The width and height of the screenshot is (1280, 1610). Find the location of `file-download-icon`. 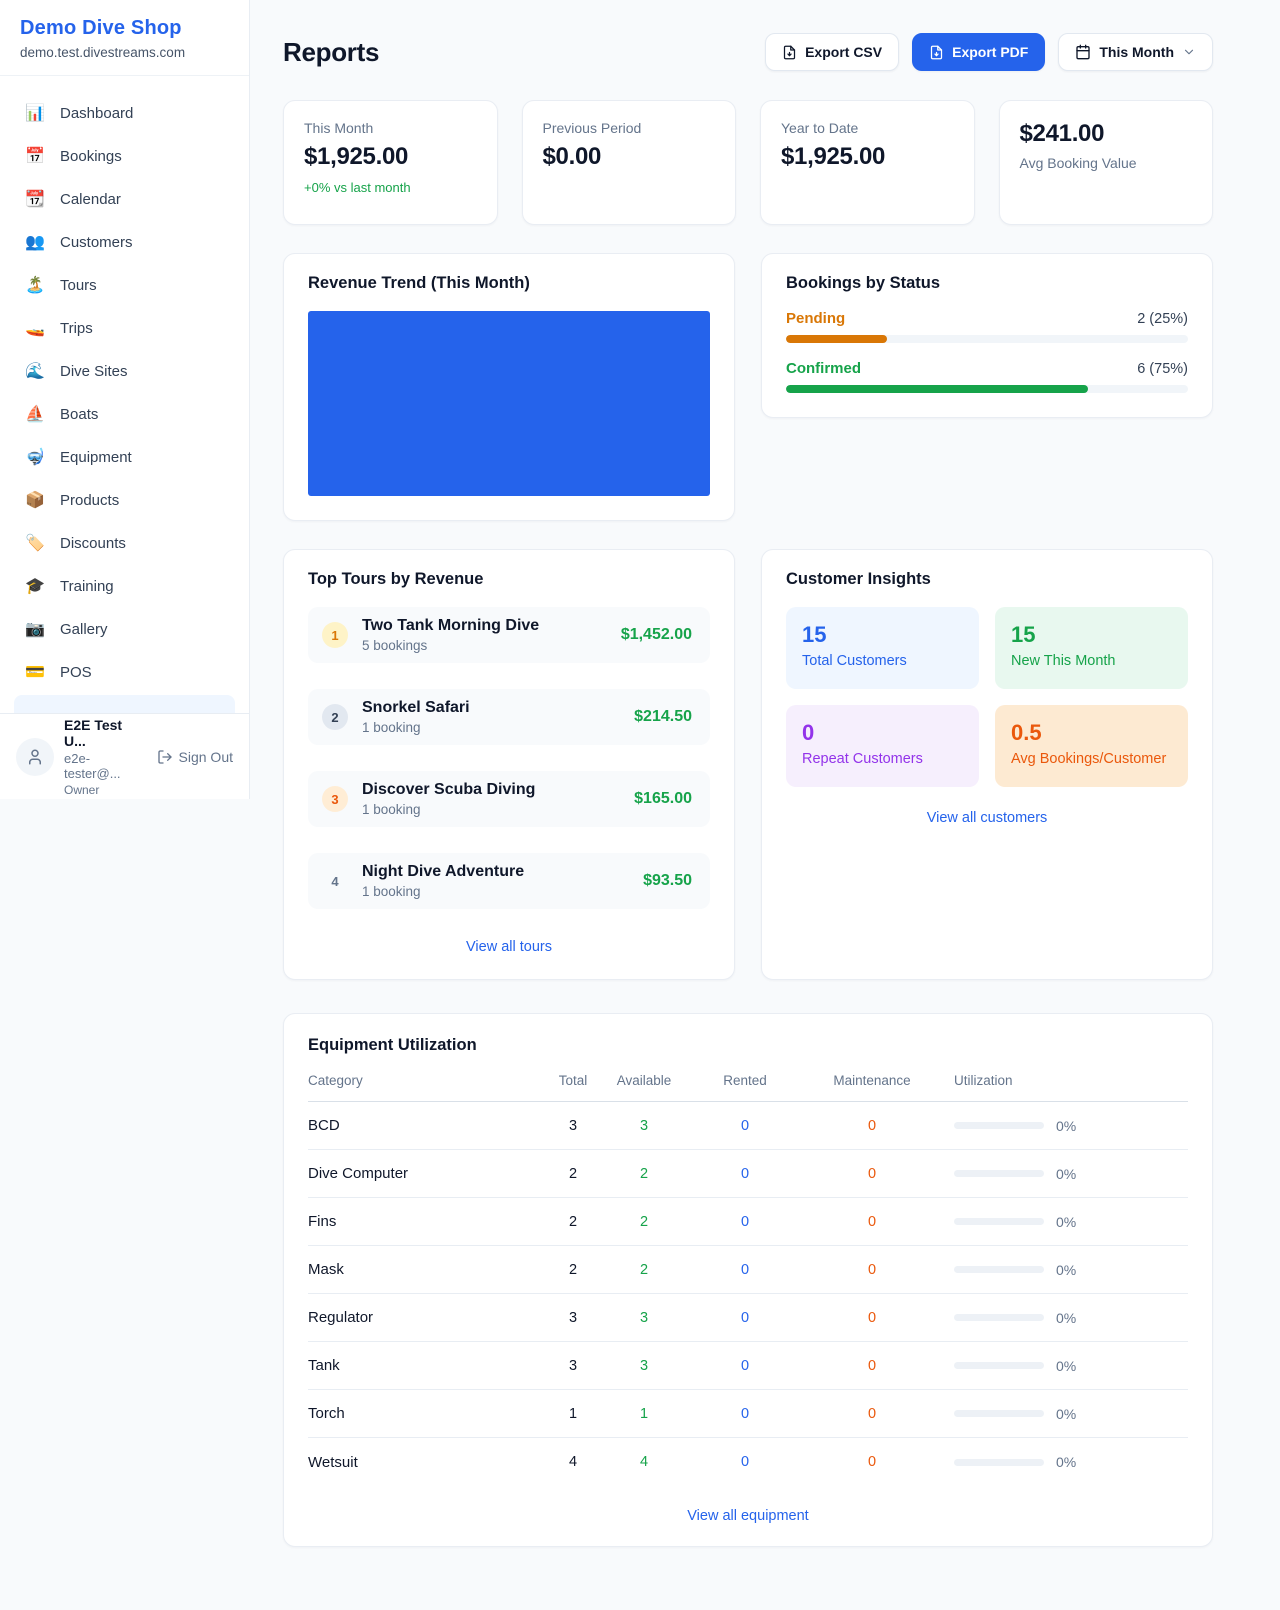

file-download-icon is located at coordinates (936, 52).